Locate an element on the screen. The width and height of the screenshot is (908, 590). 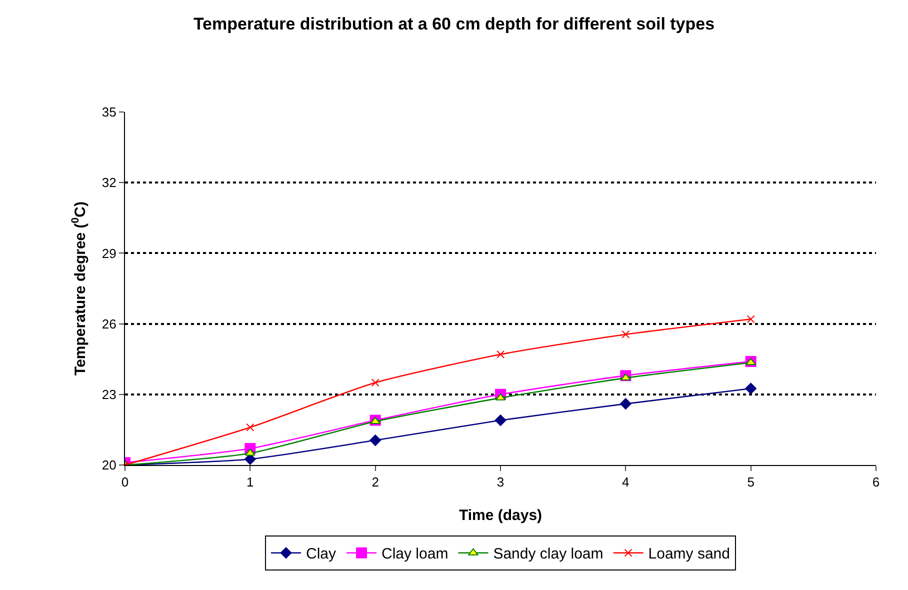
y-tick-label: 23 is located at coordinates (109, 394).